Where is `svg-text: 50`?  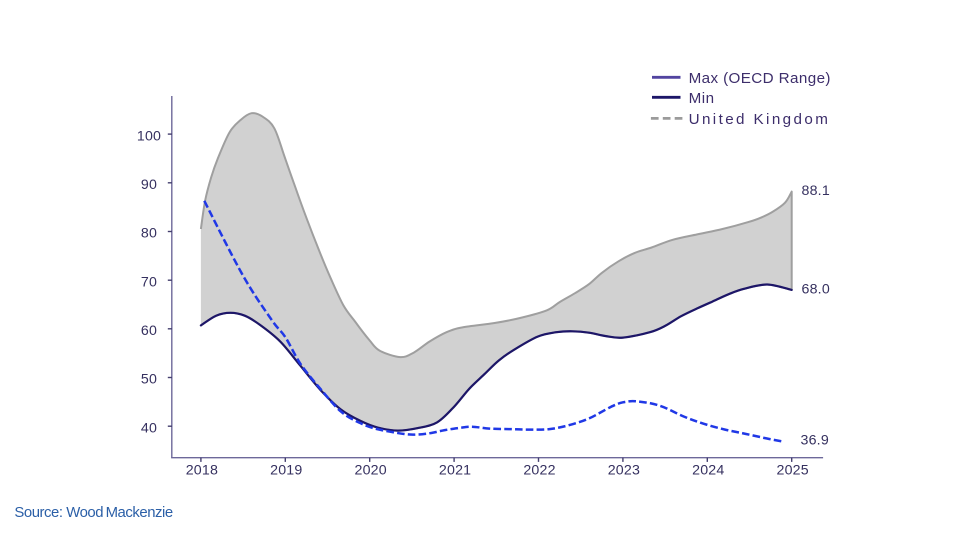
svg-text: 50 is located at coordinates (149, 380).